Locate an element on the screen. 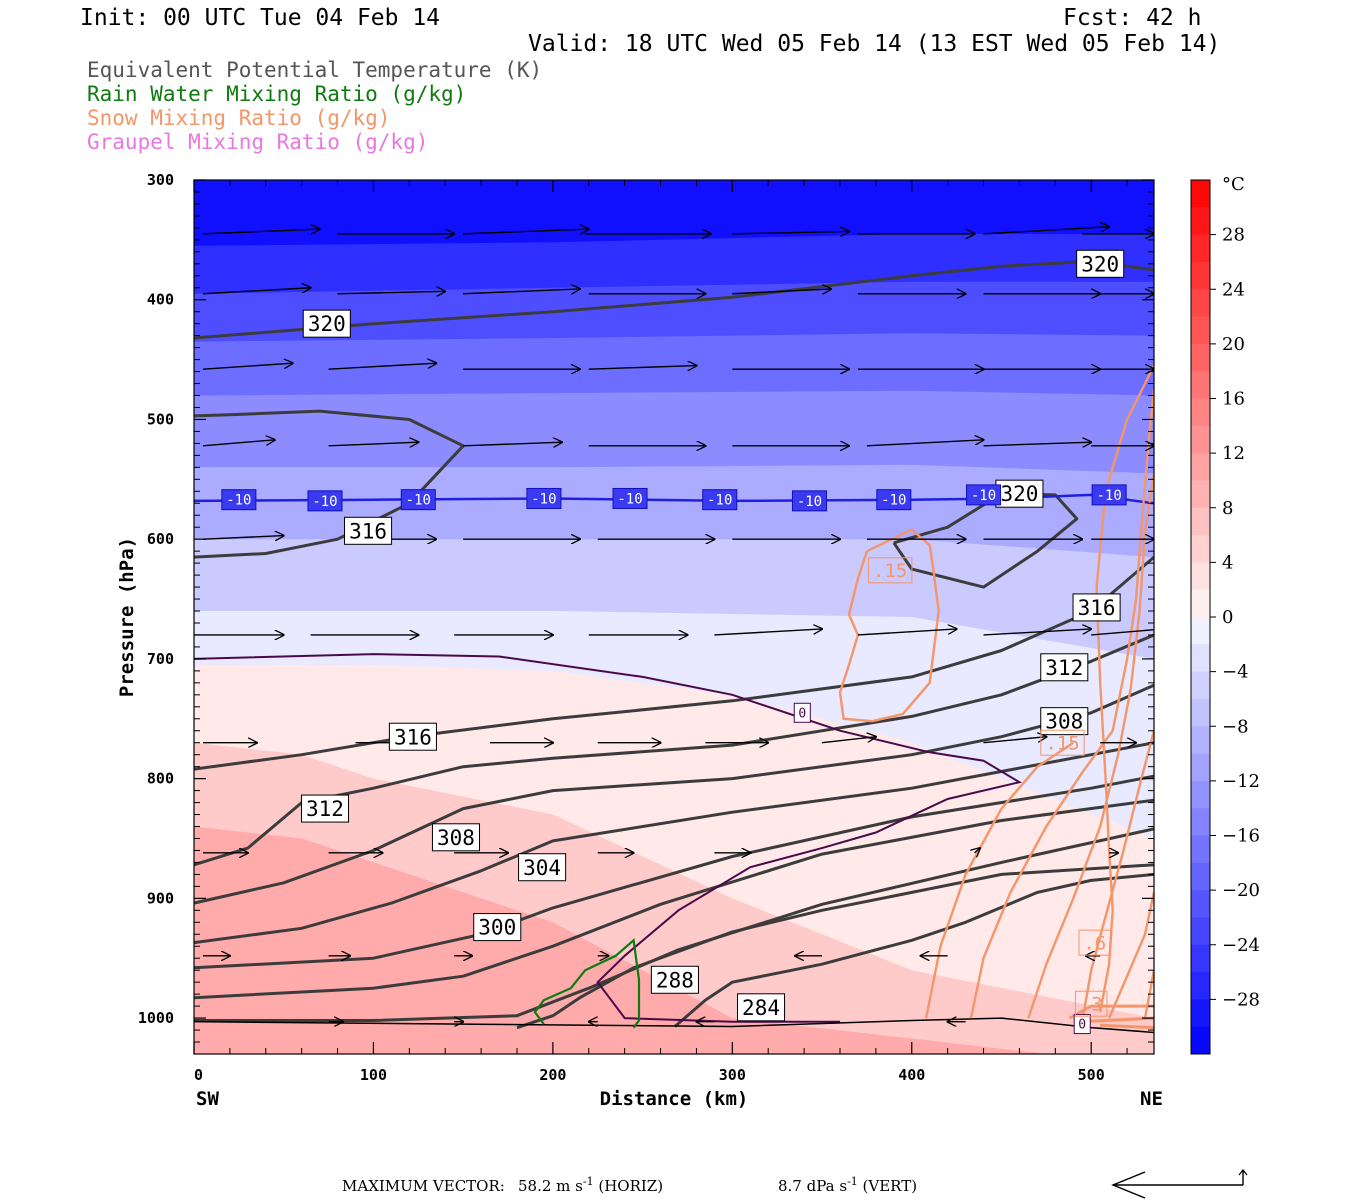 Image resolution: width=1350 pixels, height=1200 pixels. reference-vector-arrow is located at coordinates (1179, 1184).